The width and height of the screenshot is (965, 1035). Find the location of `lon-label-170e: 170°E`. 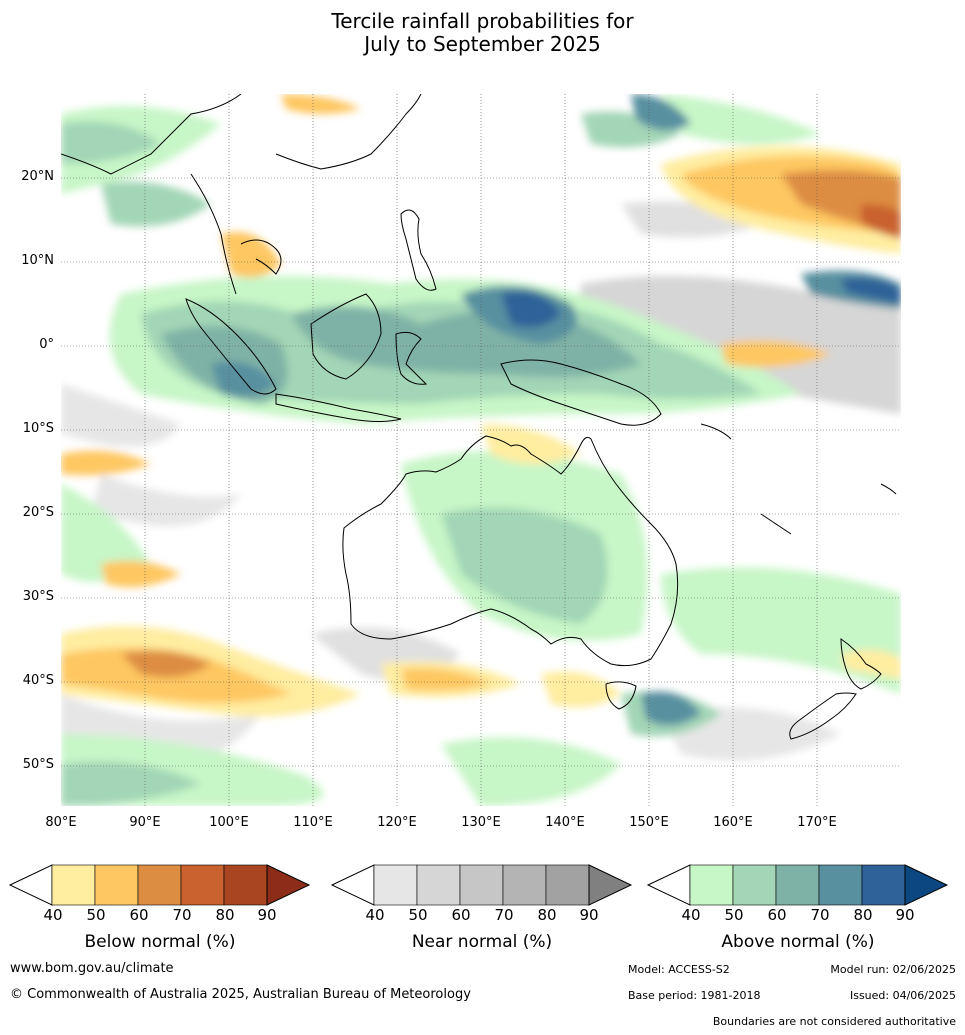

lon-label-170e: 170°E is located at coordinates (817, 822).